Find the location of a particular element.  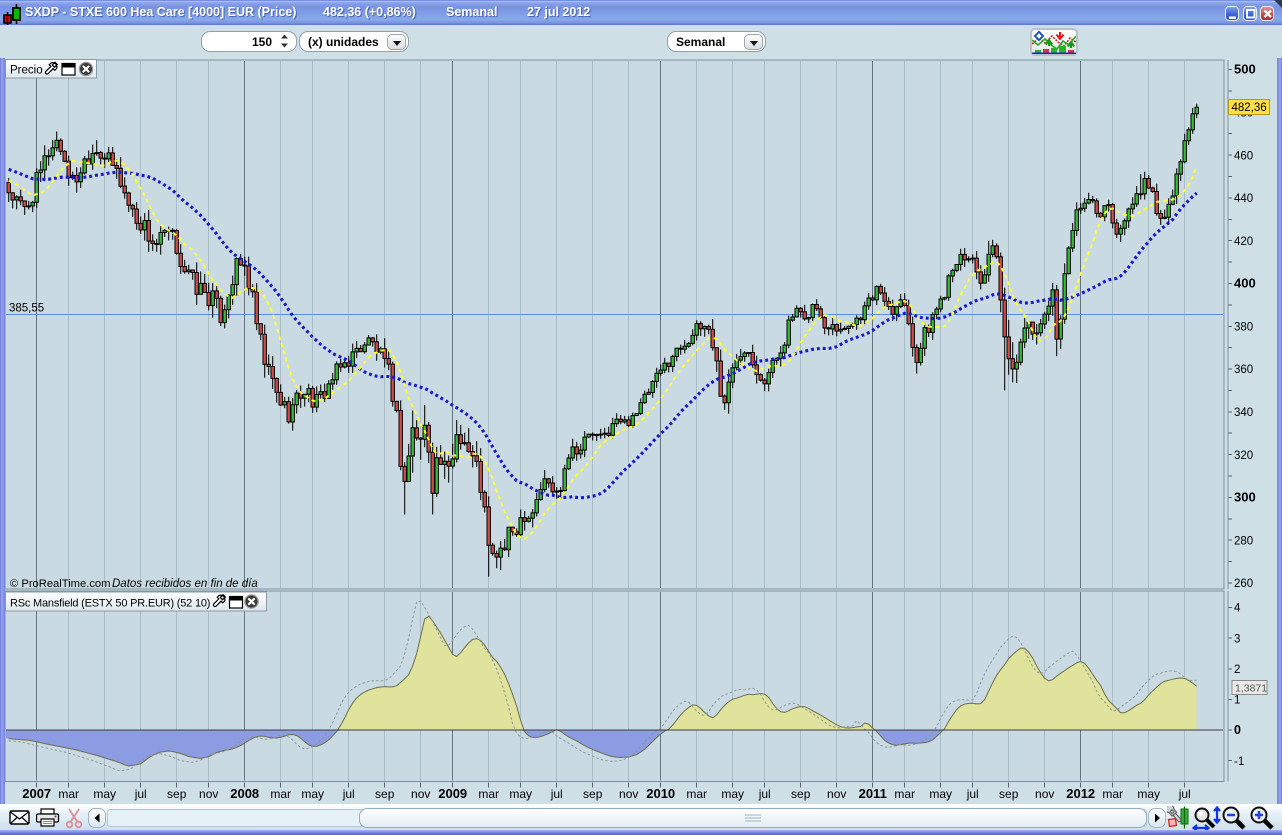

svg-text: -1 is located at coordinates (1239, 762).